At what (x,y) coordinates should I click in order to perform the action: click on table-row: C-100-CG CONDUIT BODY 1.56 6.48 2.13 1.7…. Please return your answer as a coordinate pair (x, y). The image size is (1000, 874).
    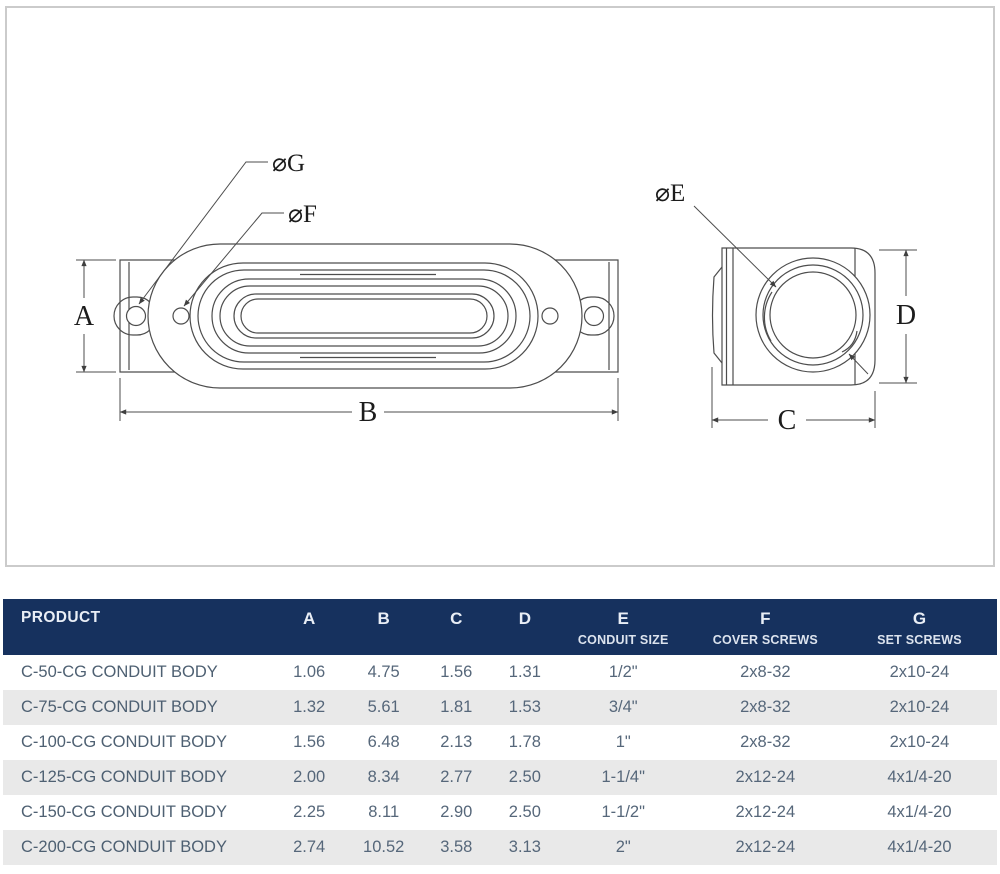
    Looking at the image, I should click on (500, 742).